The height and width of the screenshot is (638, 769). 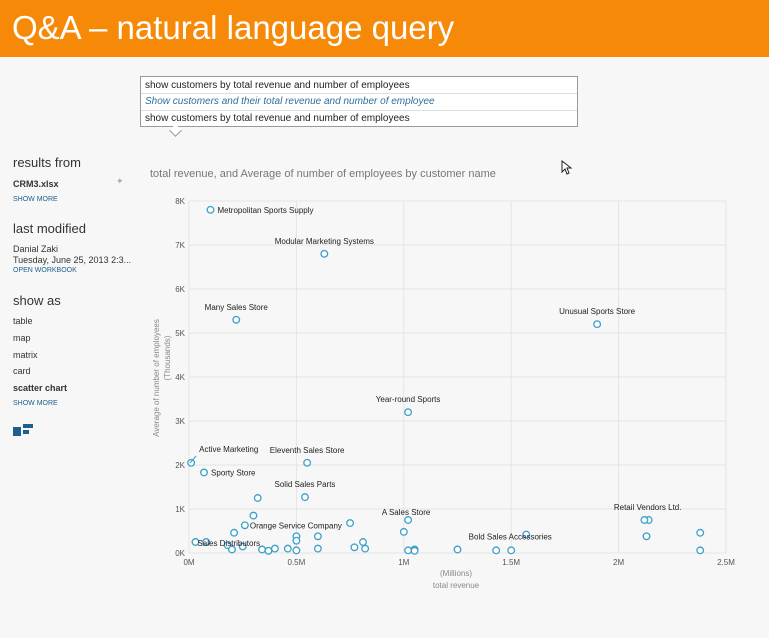 What do you see at coordinates (228, 543) in the screenshot?
I see `point-label: Sales Distributors` at bounding box center [228, 543].